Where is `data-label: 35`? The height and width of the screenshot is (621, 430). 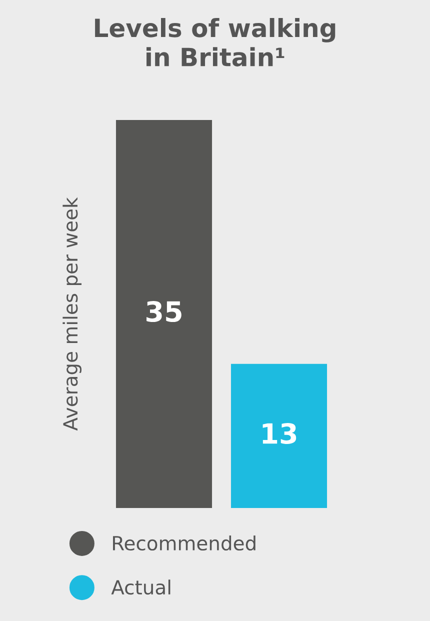
data-label: 35 is located at coordinates (164, 311).